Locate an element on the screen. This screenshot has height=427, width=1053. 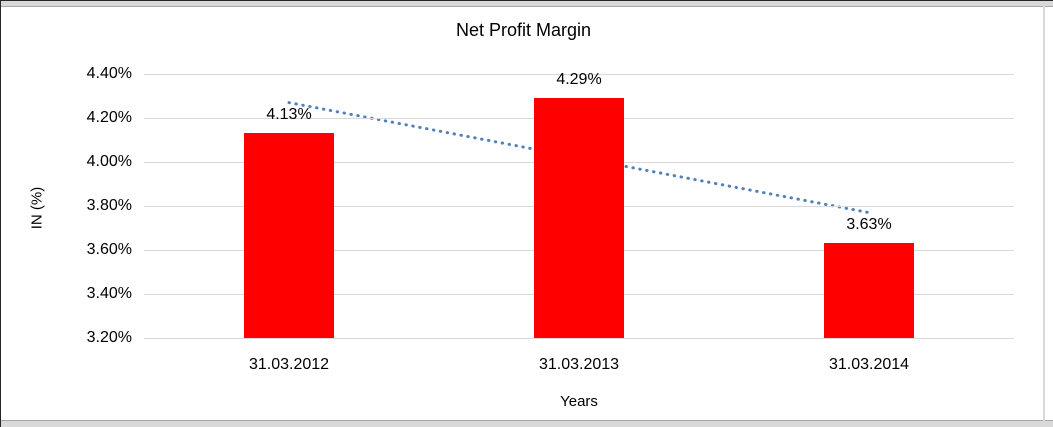
x-axis-title: Years is located at coordinates (579, 401).